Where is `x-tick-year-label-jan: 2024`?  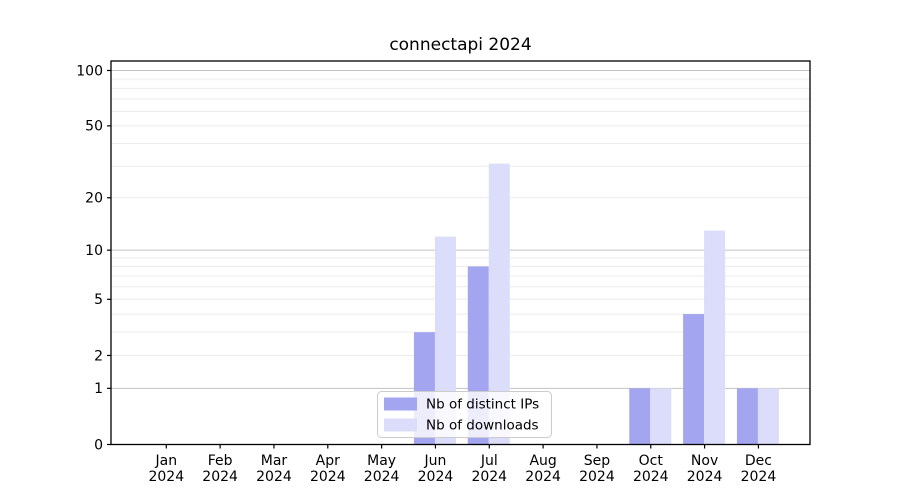 x-tick-year-label-jan: 2024 is located at coordinates (166, 477).